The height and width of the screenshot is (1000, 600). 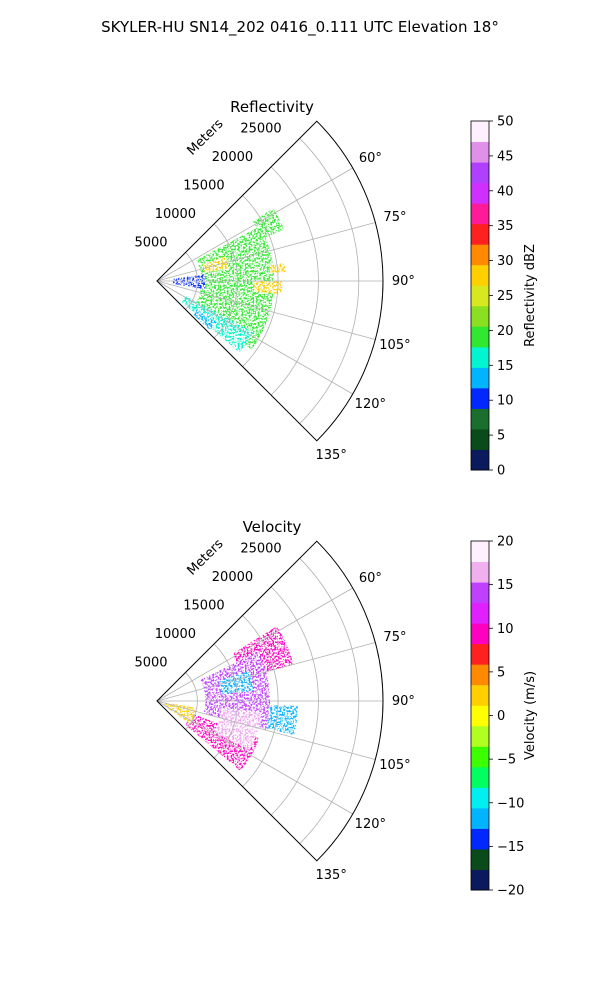 I want to click on colorbar-tick-label: −5, so click(x=506, y=760).